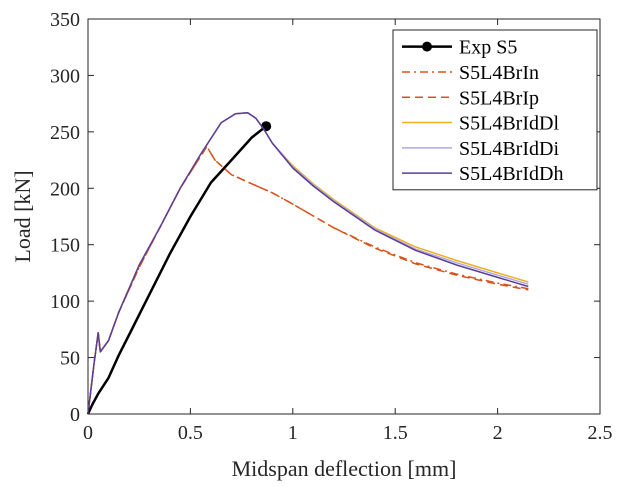  I want to click on legend-label: S5L4BrIdDi, so click(509, 149).